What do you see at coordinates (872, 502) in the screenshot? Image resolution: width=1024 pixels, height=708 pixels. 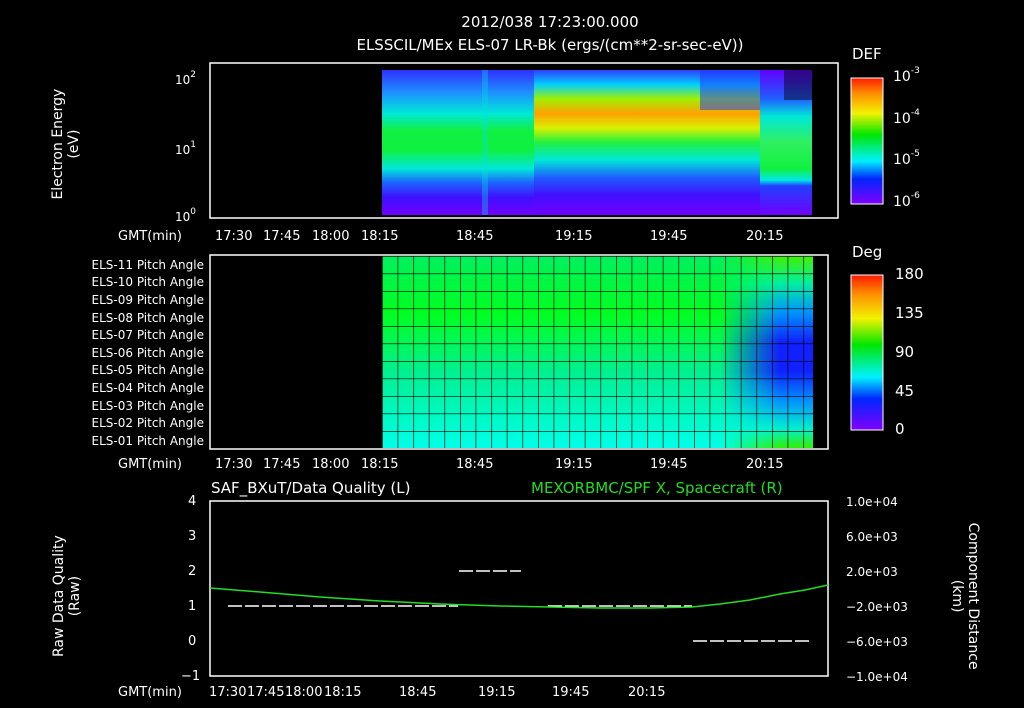 I see `distance-tick: 1.0e+04` at bounding box center [872, 502].